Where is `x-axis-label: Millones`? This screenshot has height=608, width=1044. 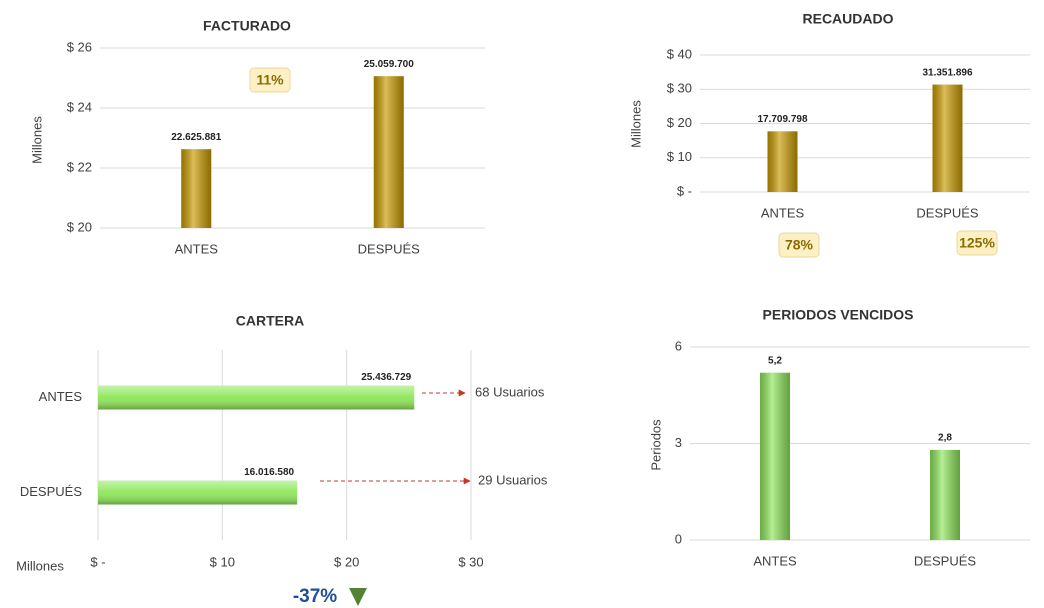 x-axis-label: Millones is located at coordinates (40, 565).